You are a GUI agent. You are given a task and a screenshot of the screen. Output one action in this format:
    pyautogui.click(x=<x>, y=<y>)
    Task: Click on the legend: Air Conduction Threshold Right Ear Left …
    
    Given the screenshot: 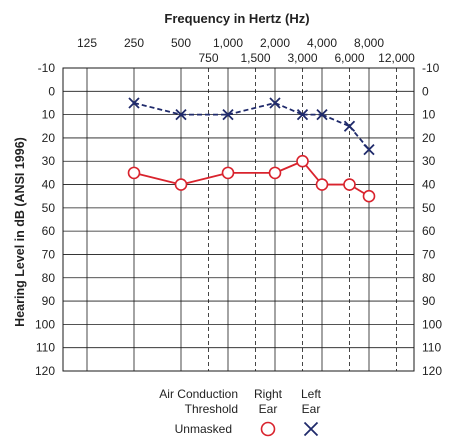 What is the action you would take?
    pyautogui.click(x=240, y=412)
    